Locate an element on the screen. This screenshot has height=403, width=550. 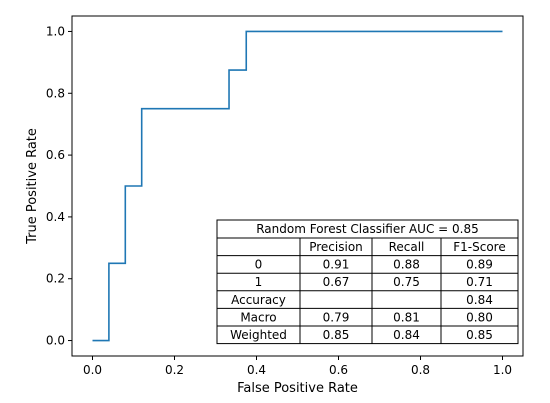
table-header-cell: F1-Score is located at coordinates (479, 247).